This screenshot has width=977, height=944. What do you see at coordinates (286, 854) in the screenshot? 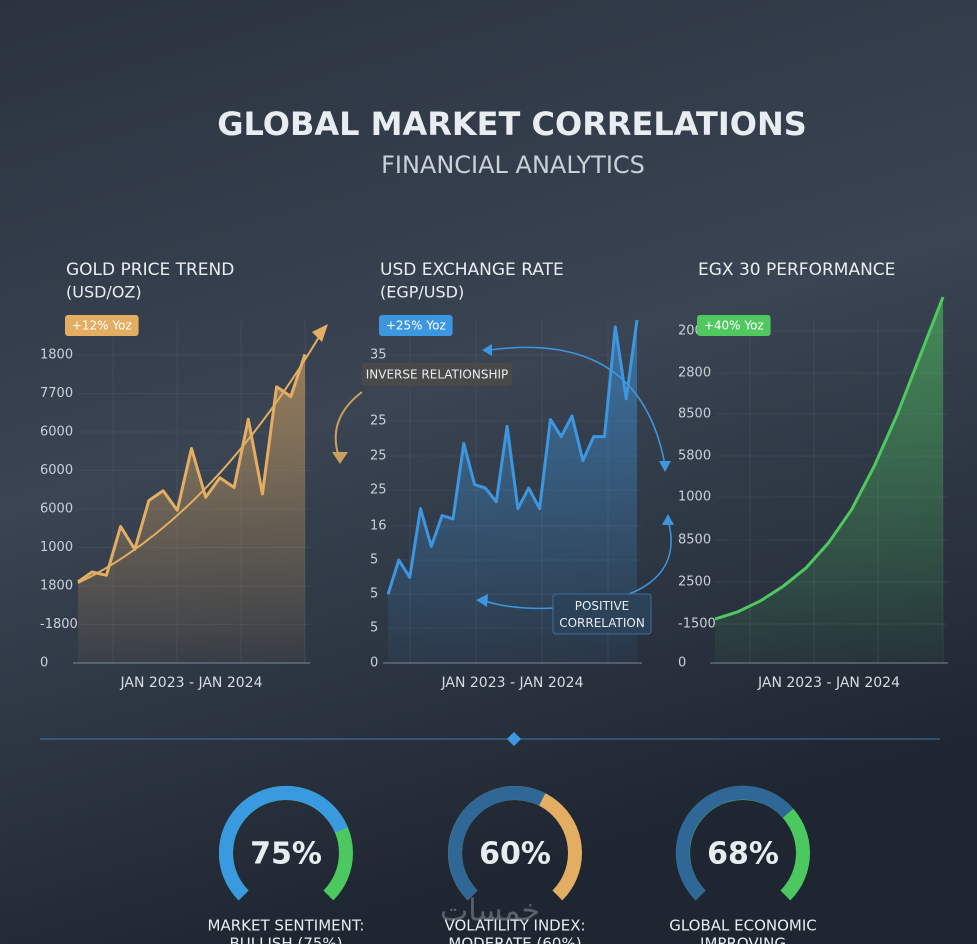
I see `gauge-label: 75%` at bounding box center [286, 854].